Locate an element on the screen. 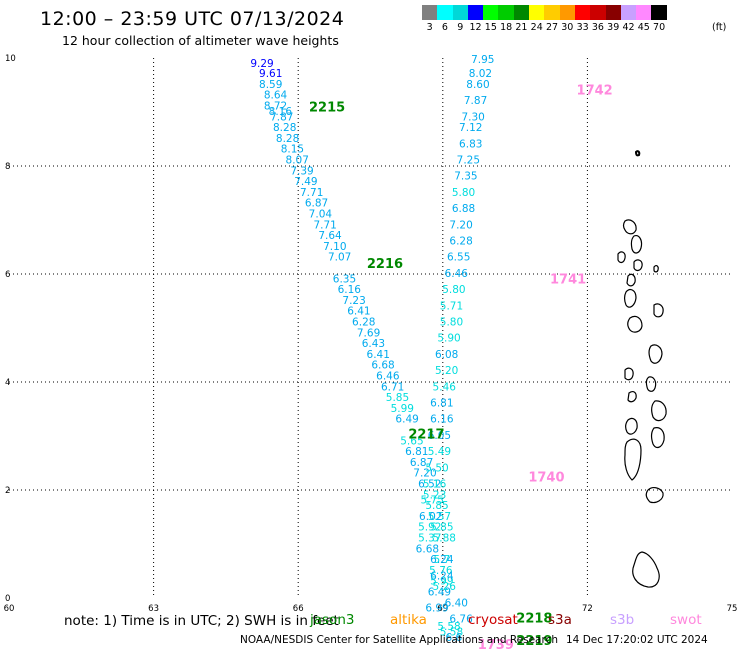  satellite-cryosat: cryosat is located at coordinates (493, 620).